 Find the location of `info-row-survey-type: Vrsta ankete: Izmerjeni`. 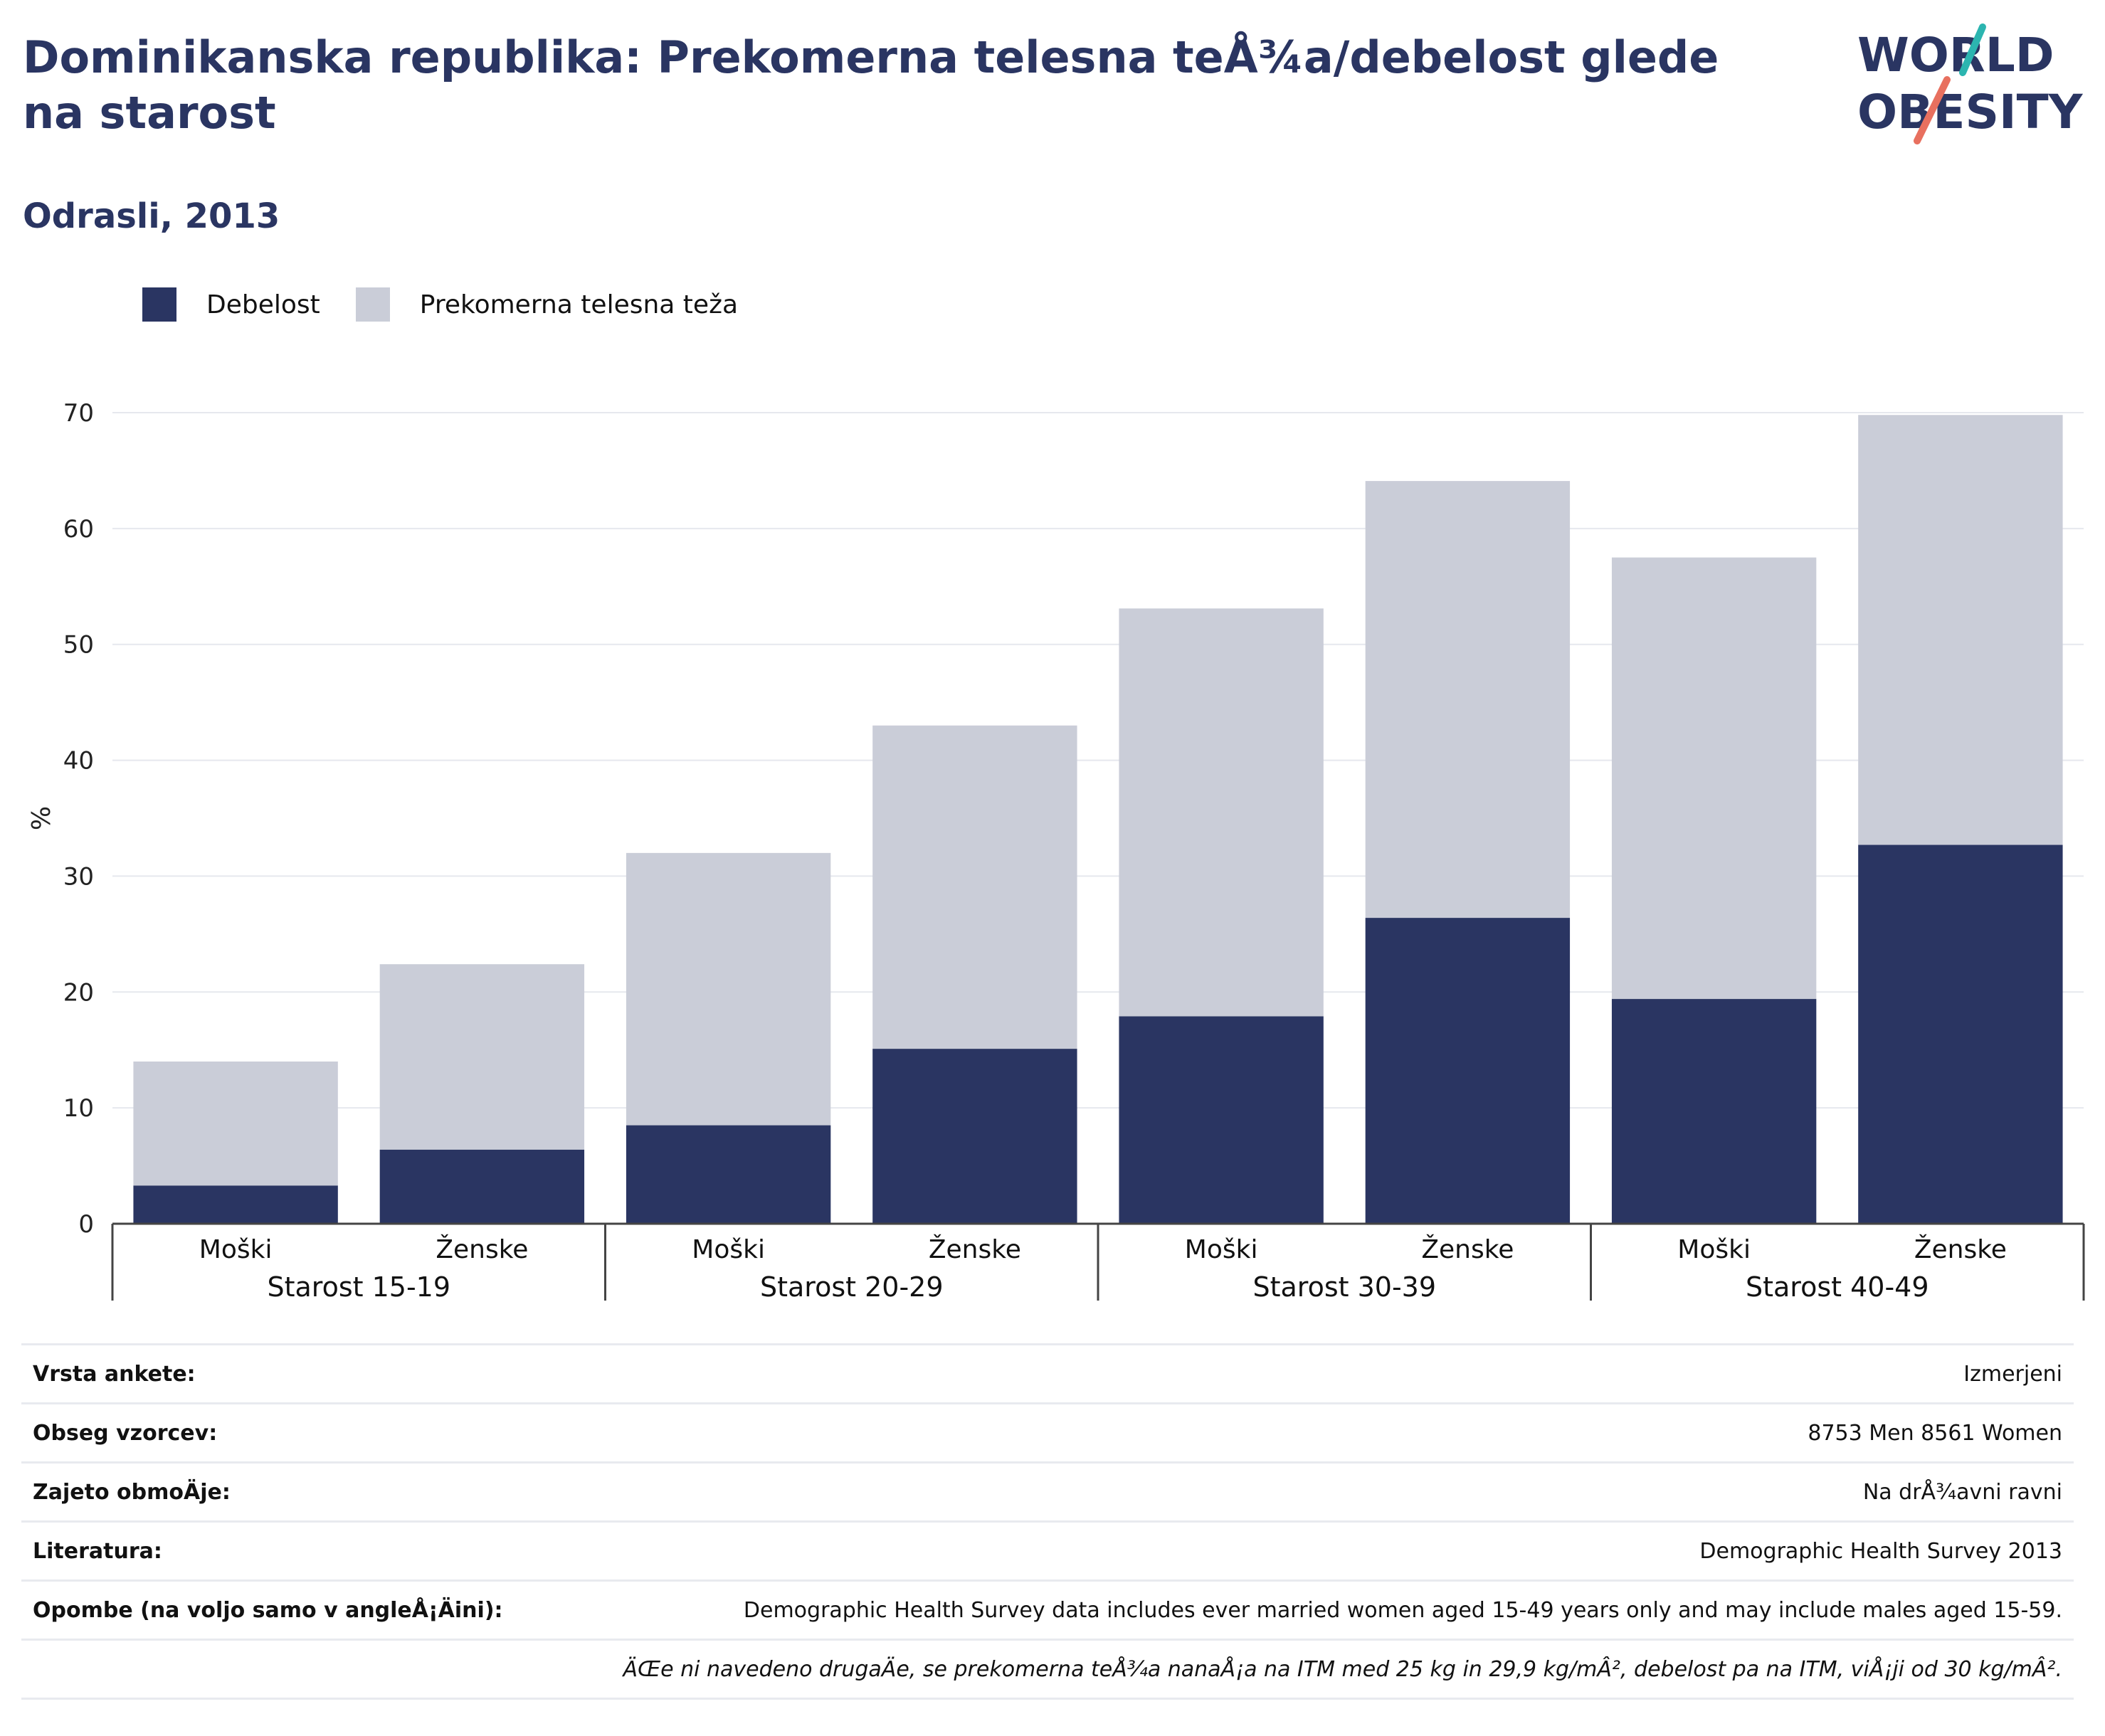

info-row-survey-type: Vrsta ankete: Izmerjeni is located at coordinates (1047, 1373).